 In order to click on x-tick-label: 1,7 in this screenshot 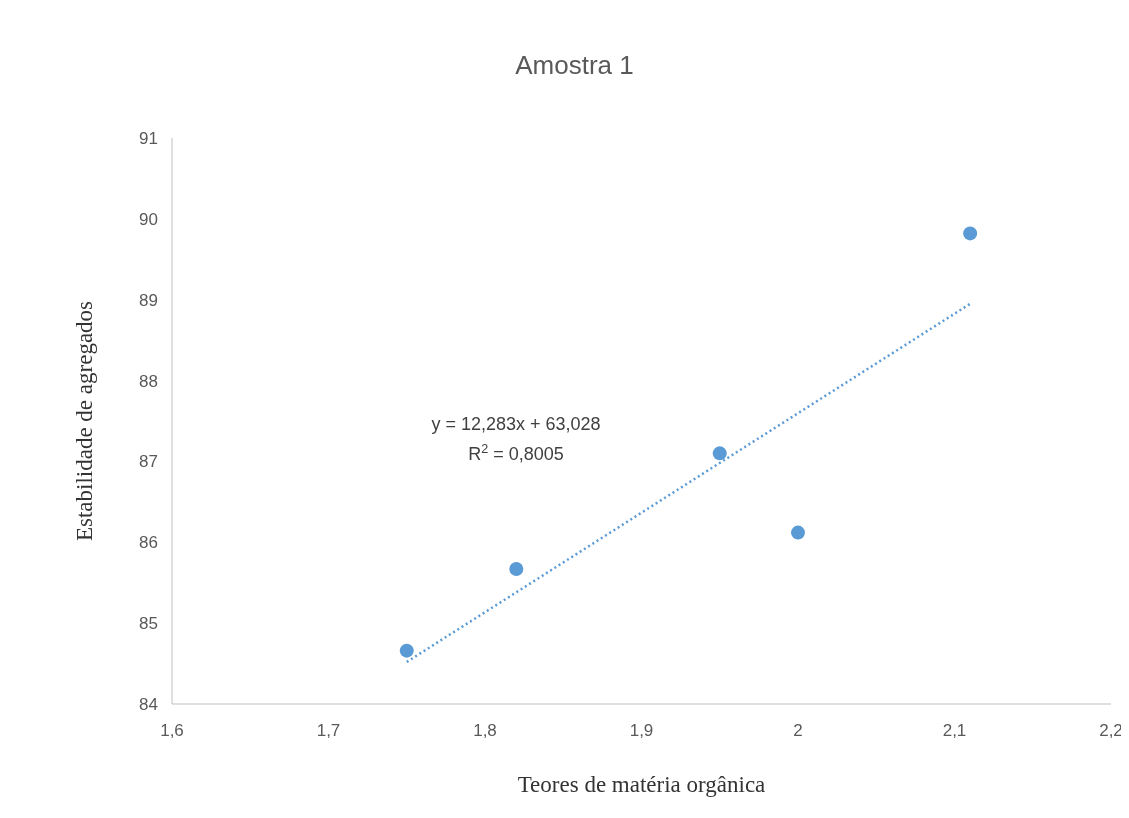, I will do `click(328, 730)`.